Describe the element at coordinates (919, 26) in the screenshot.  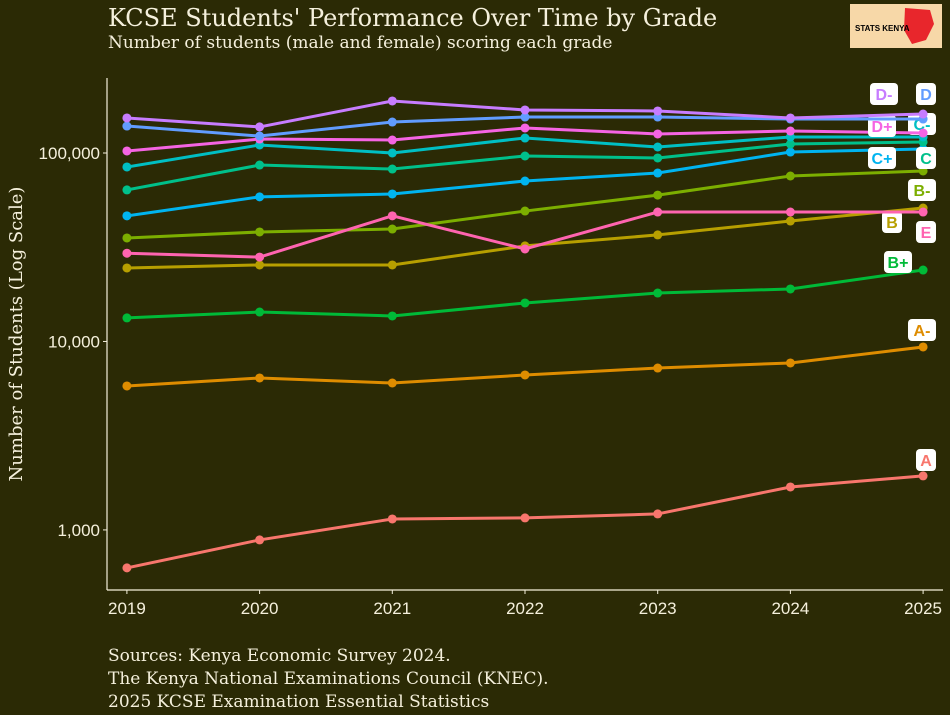
I see `logo-map` at that location.